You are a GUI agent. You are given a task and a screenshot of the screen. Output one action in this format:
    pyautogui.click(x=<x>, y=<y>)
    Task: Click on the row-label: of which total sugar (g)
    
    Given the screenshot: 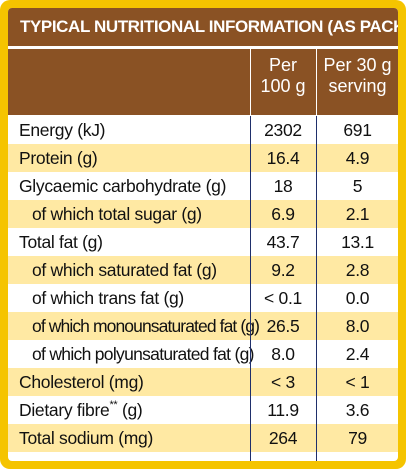 What is the action you would take?
    pyautogui.click(x=117, y=214)
    